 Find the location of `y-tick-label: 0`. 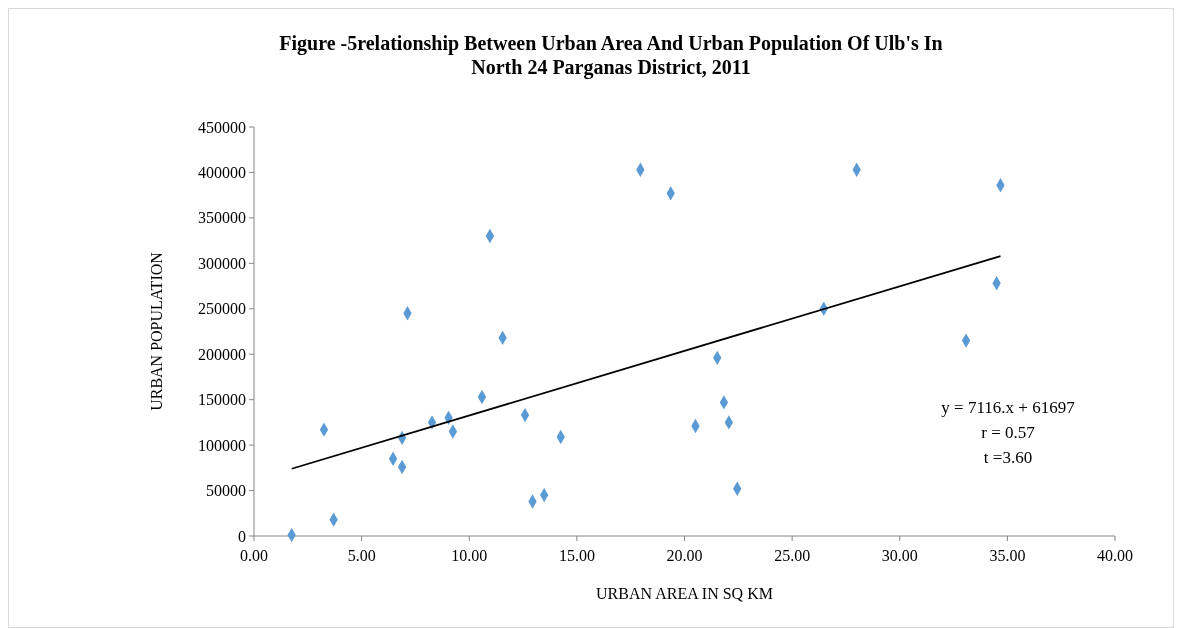

y-tick-label: 0 is located at coordinates (242, 536).